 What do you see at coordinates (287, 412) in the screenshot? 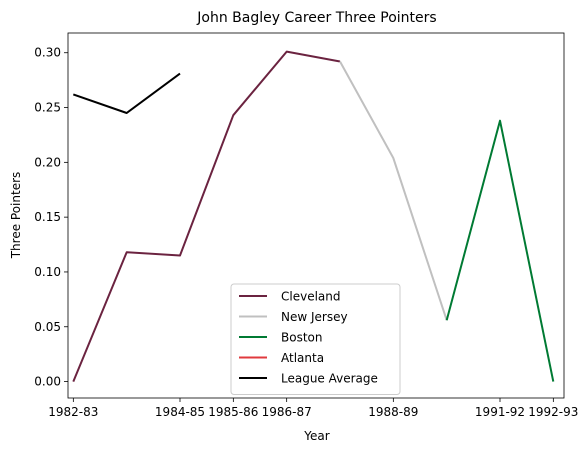
I see `x-tick-label: 1986-87` at bounding box center [287, 412].